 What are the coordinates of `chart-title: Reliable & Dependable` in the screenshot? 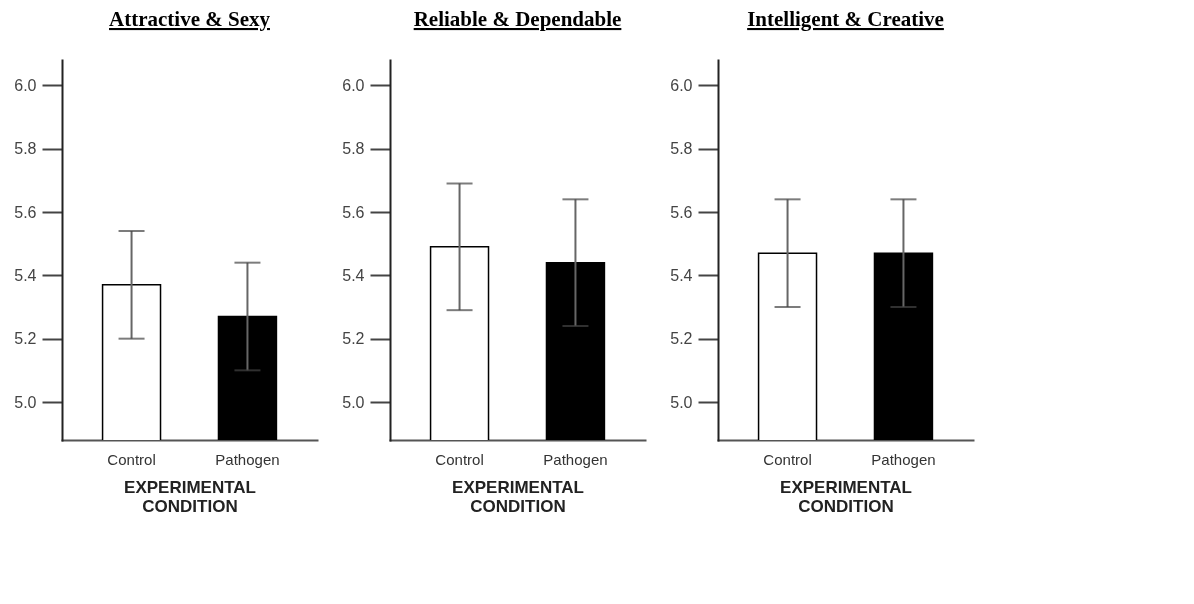 It's located at (517, 19).